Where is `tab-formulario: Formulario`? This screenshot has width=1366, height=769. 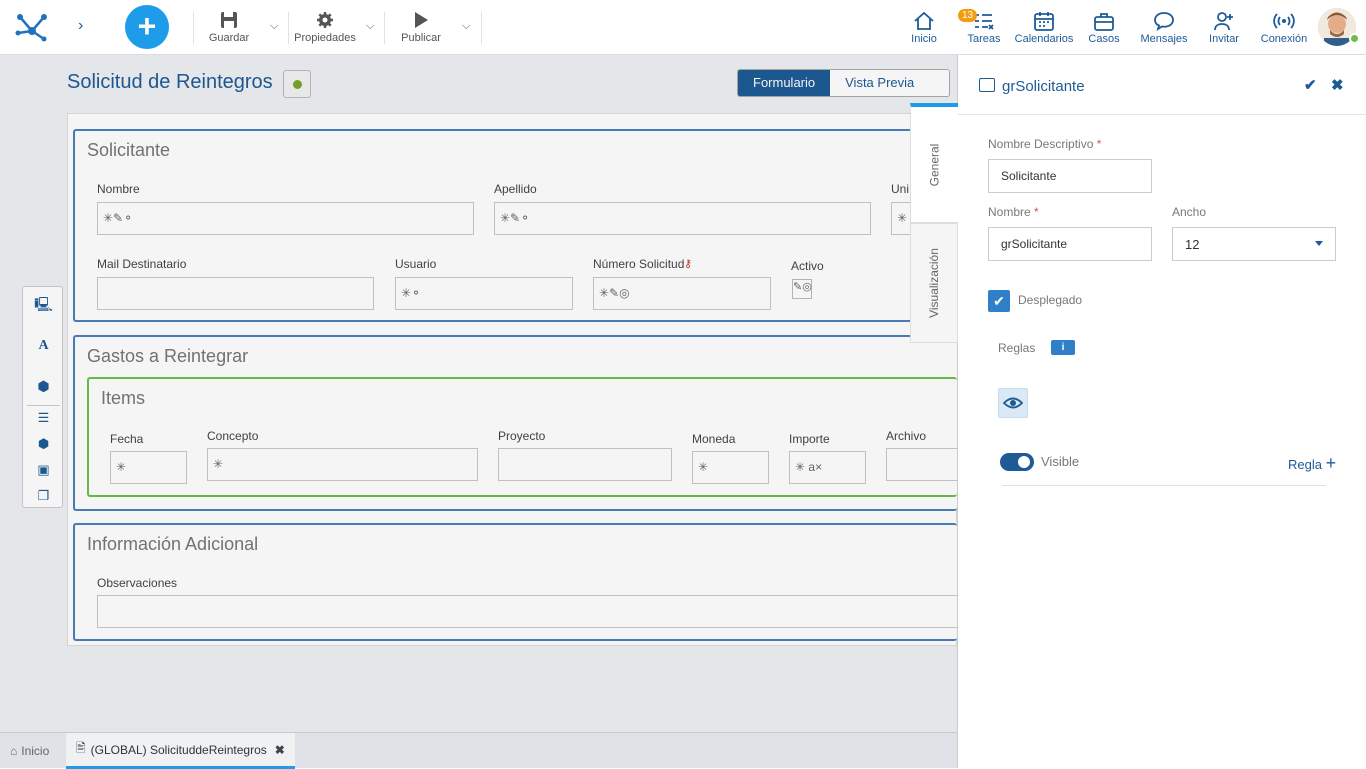
tab-formulario: Formulario is located at coordinates (784, 83).